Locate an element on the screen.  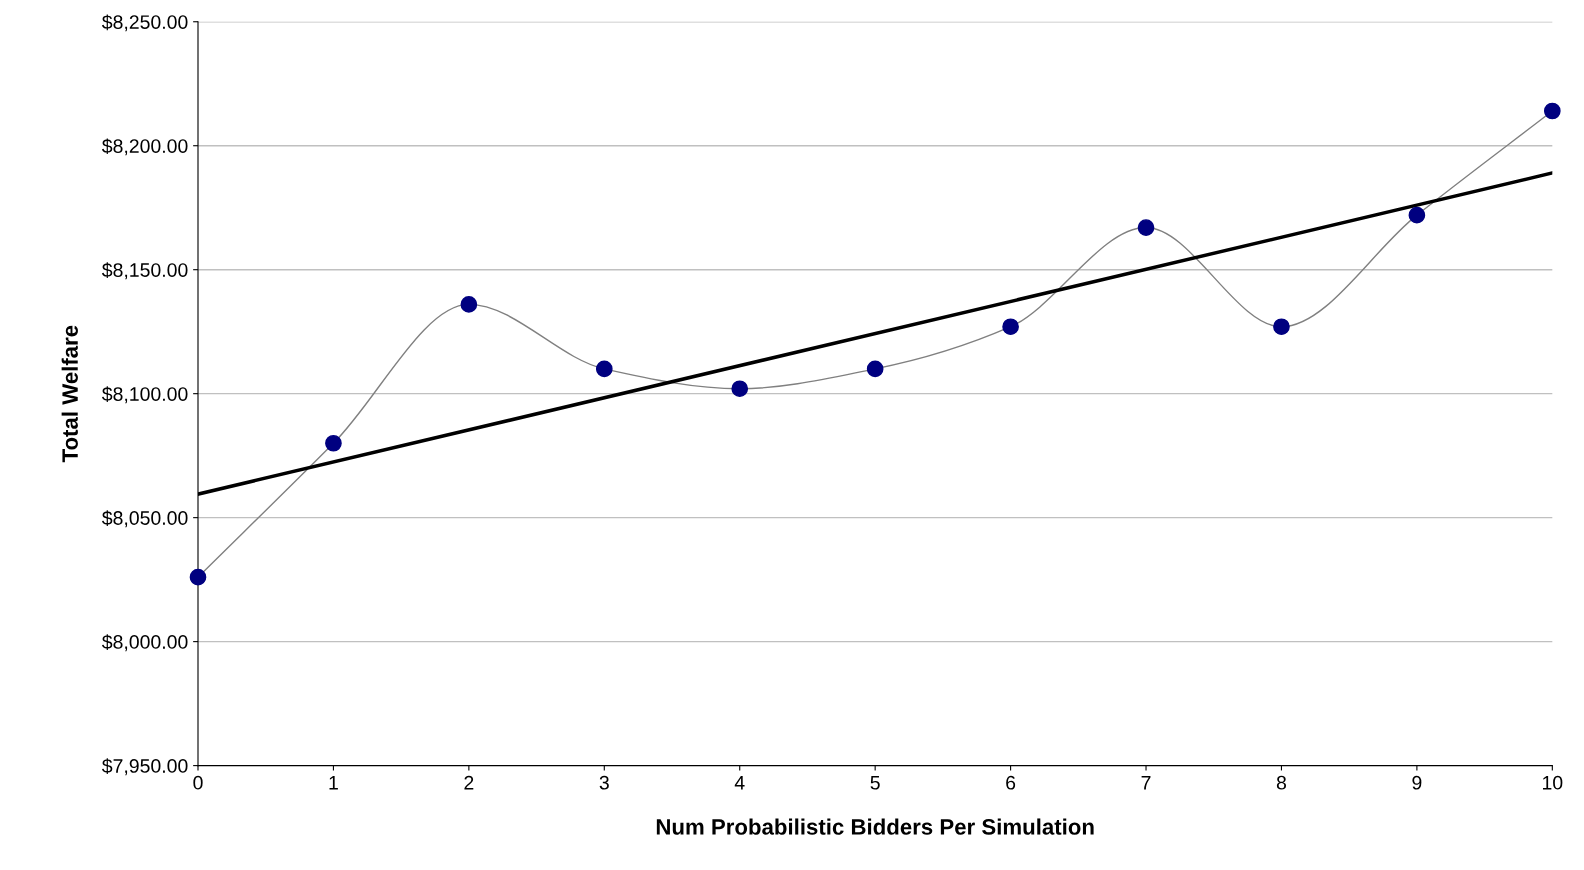
x-tick-label: 7 is located at coordinates (1146, 783).